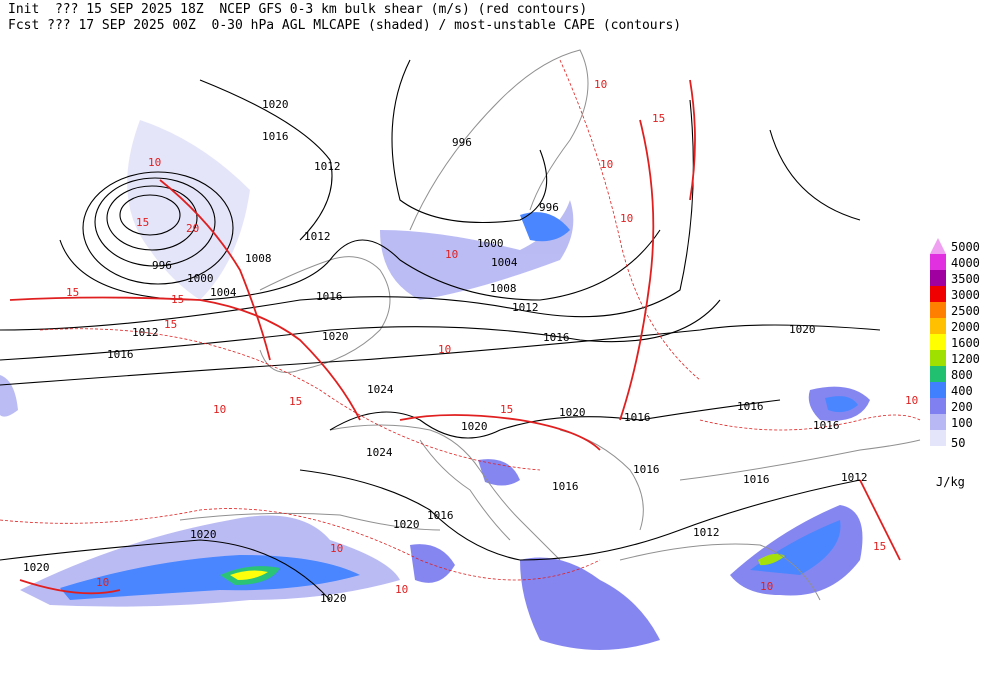  I want to click on legend-label: 2000, so click(965, 327).